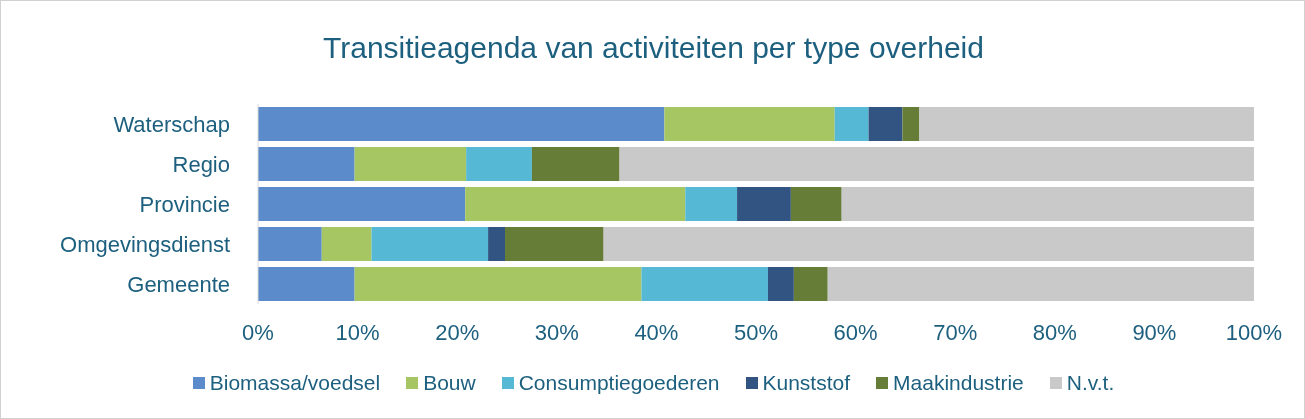  Describe the element at coordinates (201, 164) in the screenshot. I see `y-tick-label: Regio` at that location.